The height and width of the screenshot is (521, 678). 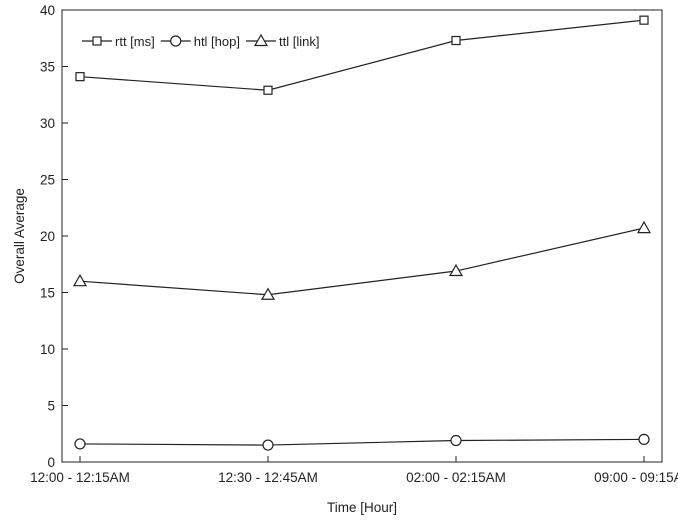 I want to click on legend-item: rtt [ms], so click(x=118, y=41).